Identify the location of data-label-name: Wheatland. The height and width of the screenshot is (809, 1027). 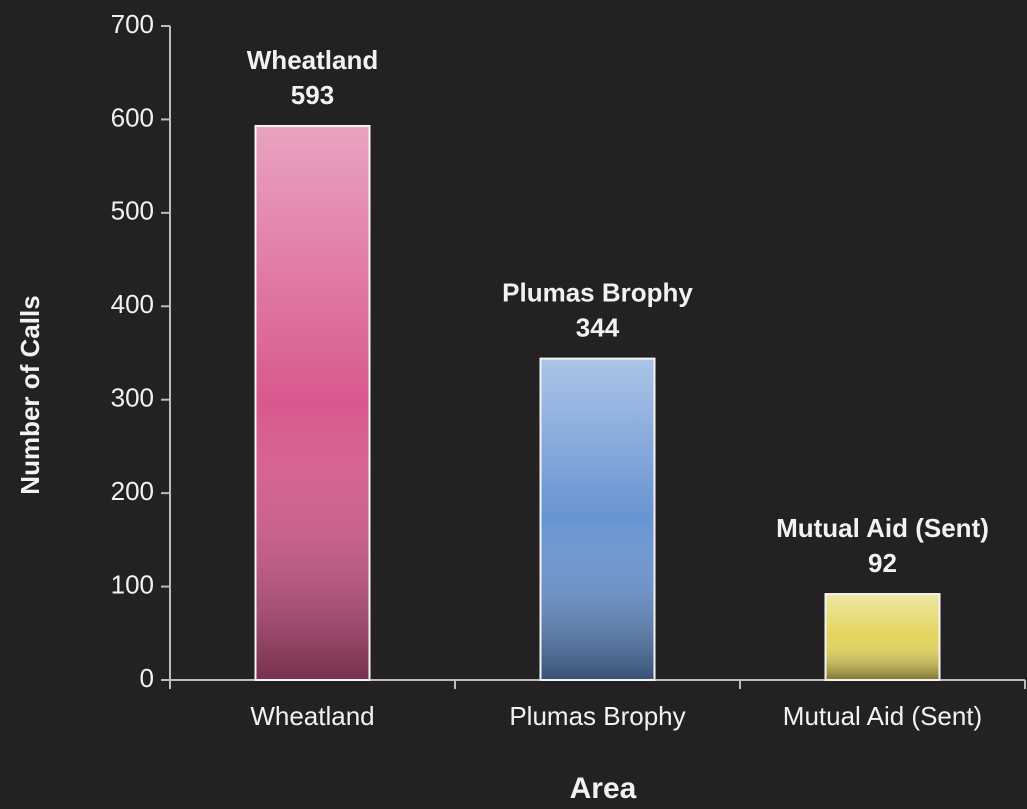
(312, 60).